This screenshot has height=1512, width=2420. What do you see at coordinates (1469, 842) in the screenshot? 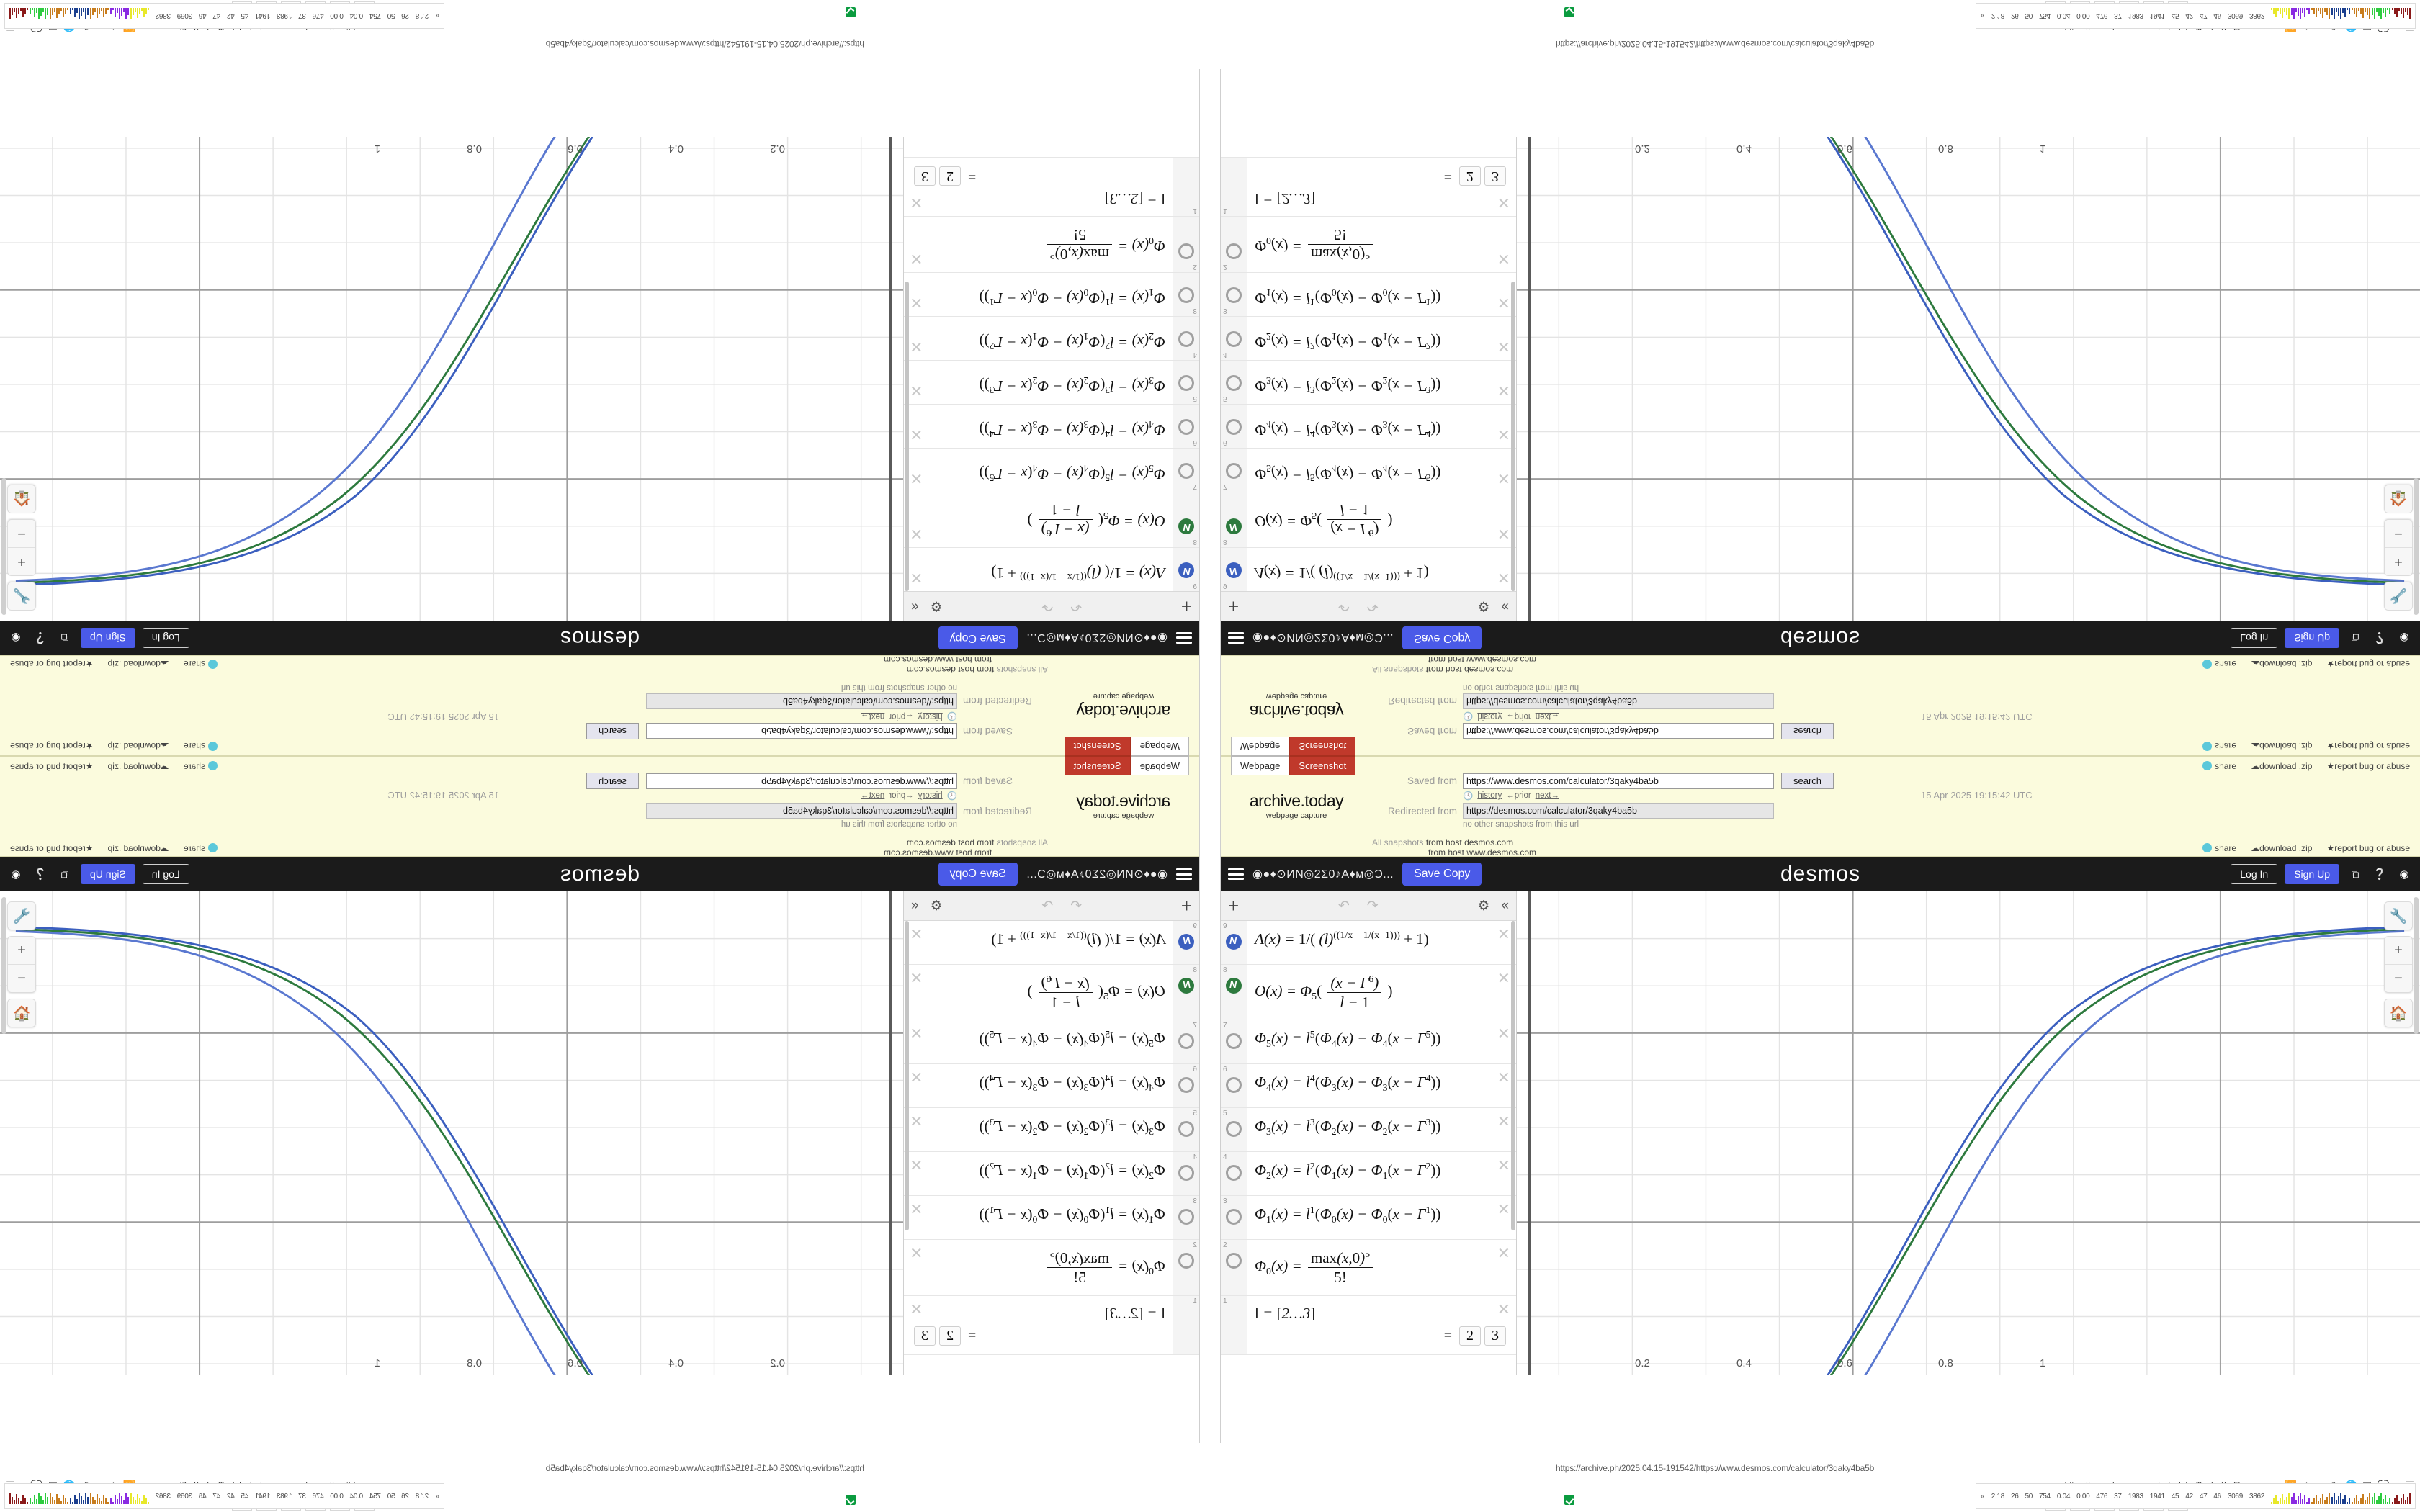
I see `archive-host-1: from host desmos.com` at bounding box center [1469, 842].